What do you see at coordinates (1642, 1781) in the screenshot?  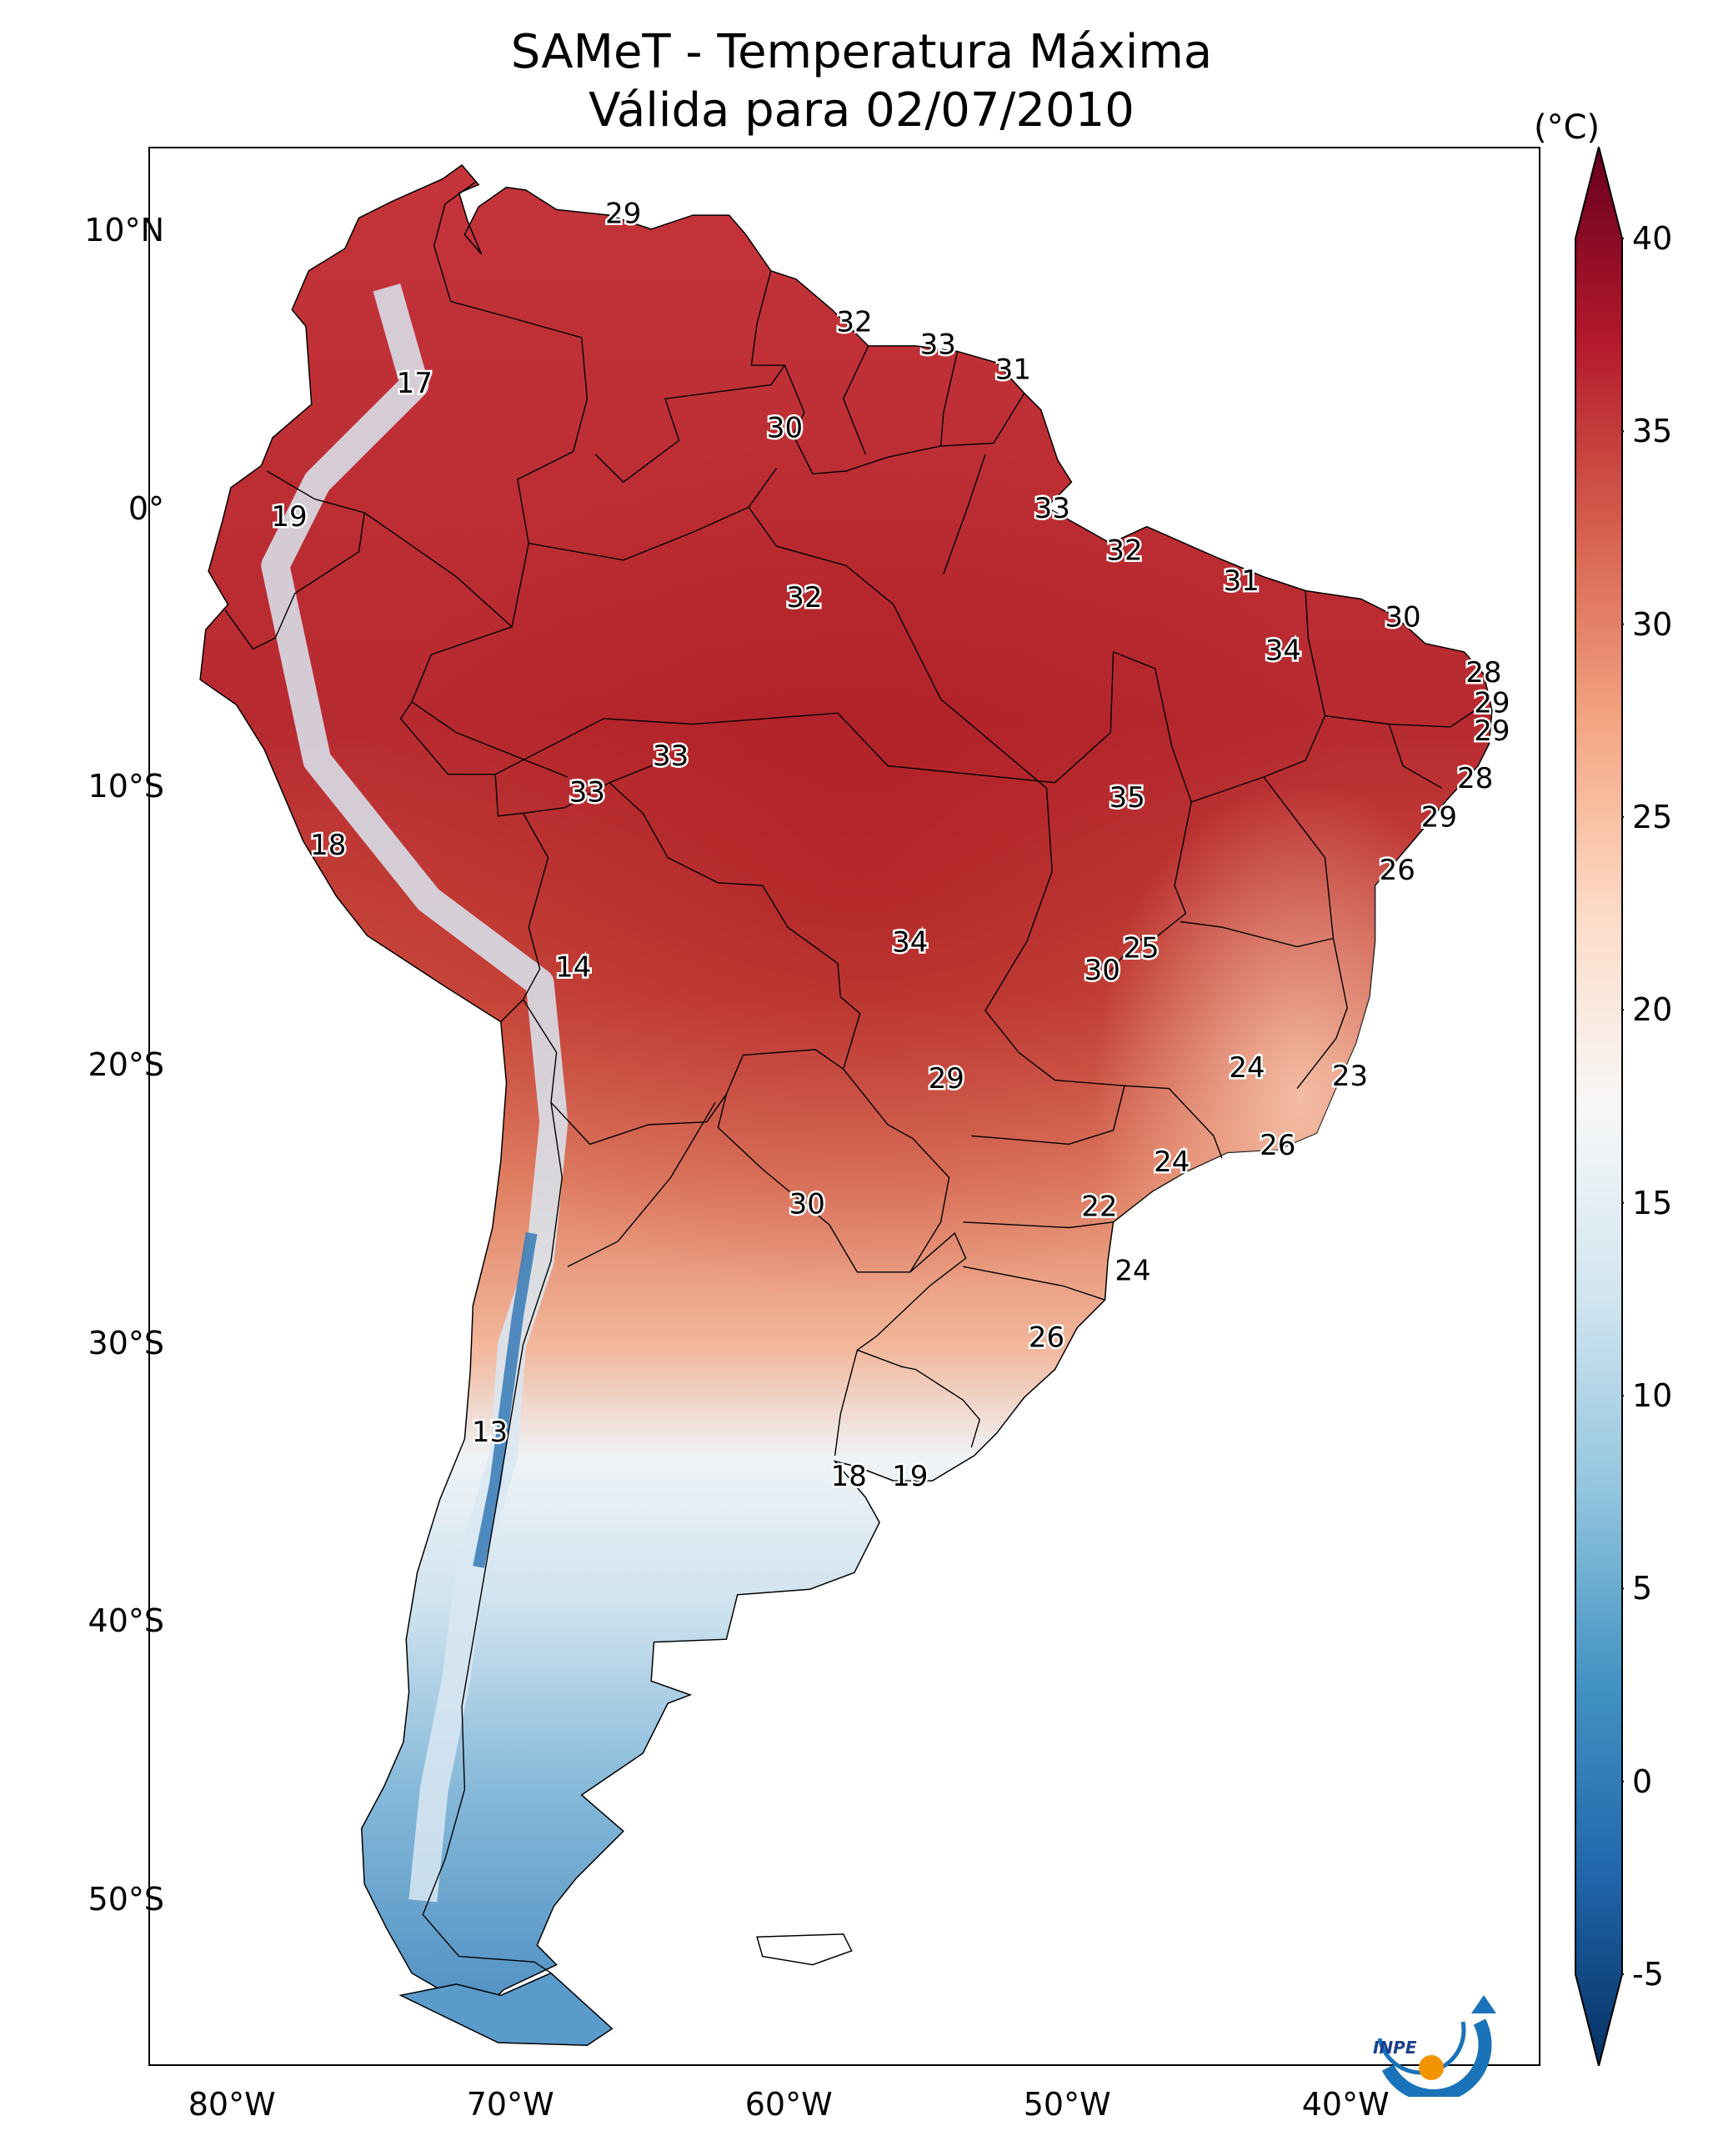 I see `colorbar-tick-label: 0` at bounding box center [1642, 1781].